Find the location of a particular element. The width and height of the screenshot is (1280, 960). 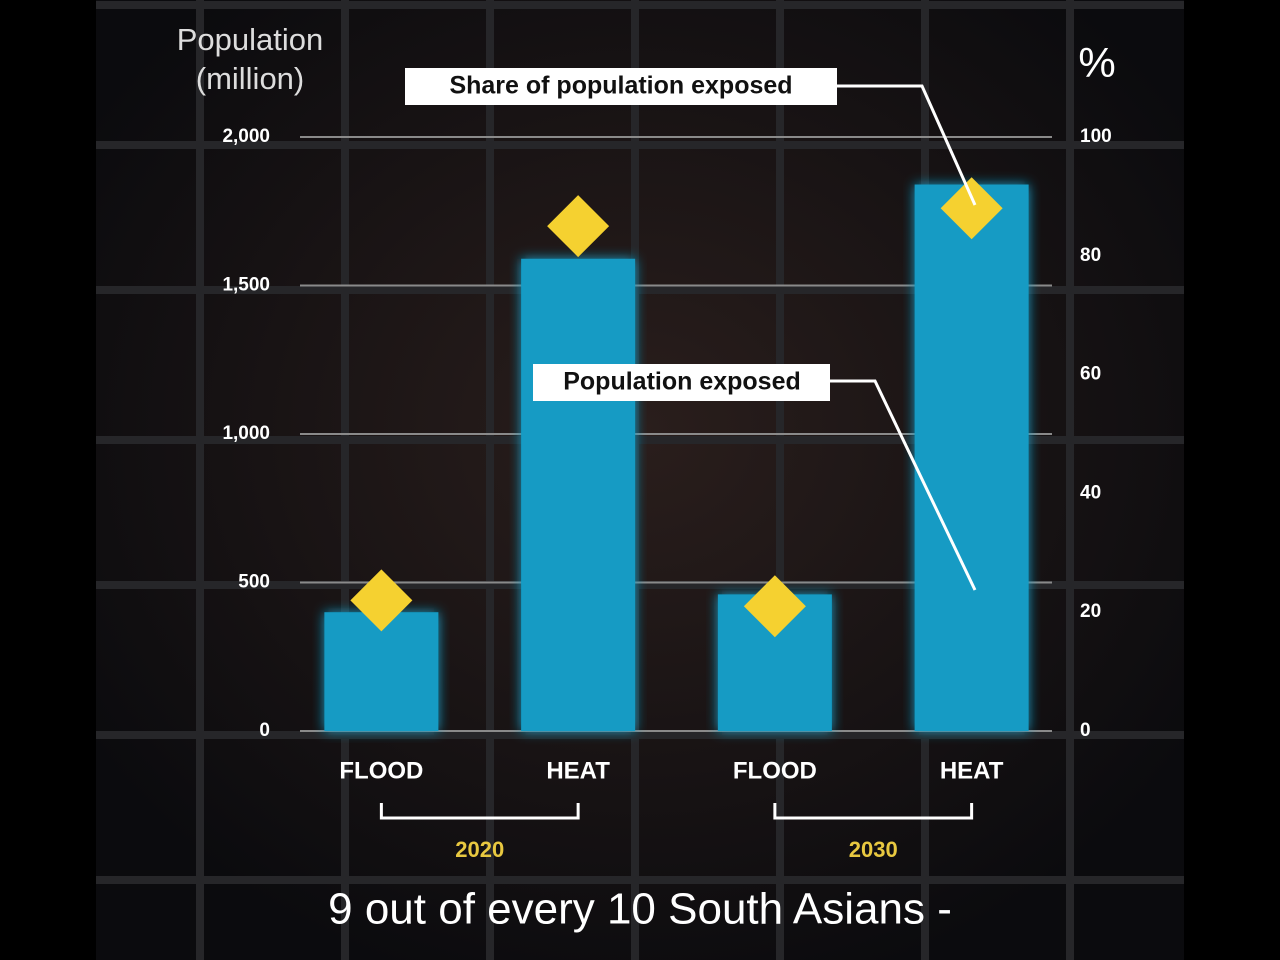

y2-axis-title: % is located at coordinates (1096, 62).